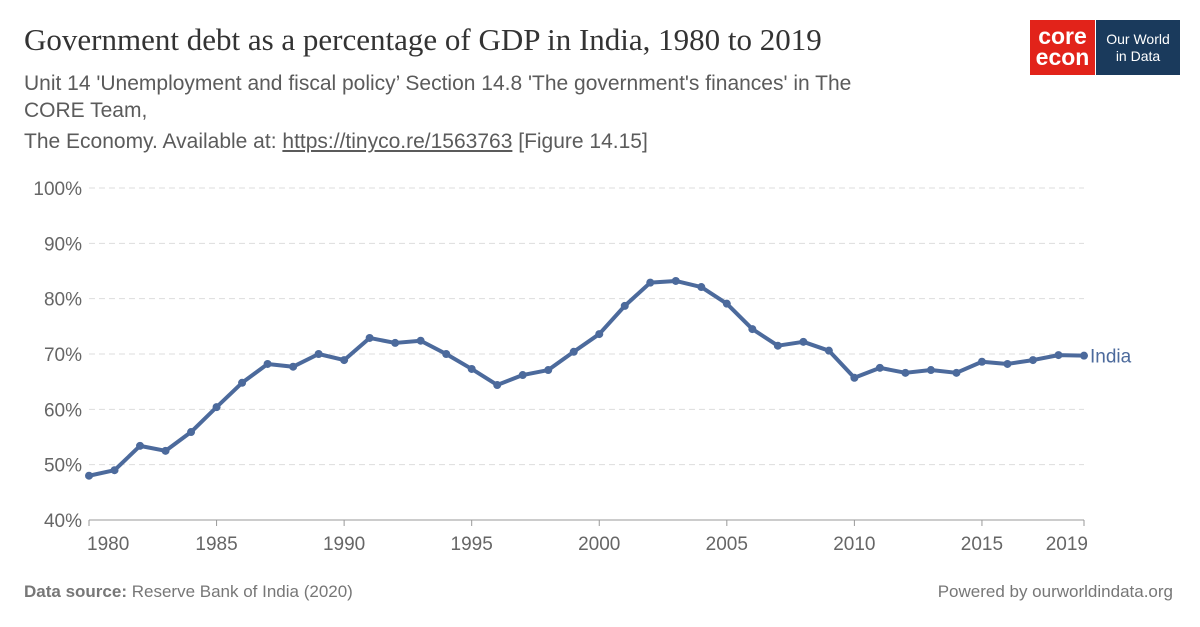  What do you see at coordinates (1138, 56) in the screenshot?
I see `logo-text: in Data` at bounding box center [1138, 56].